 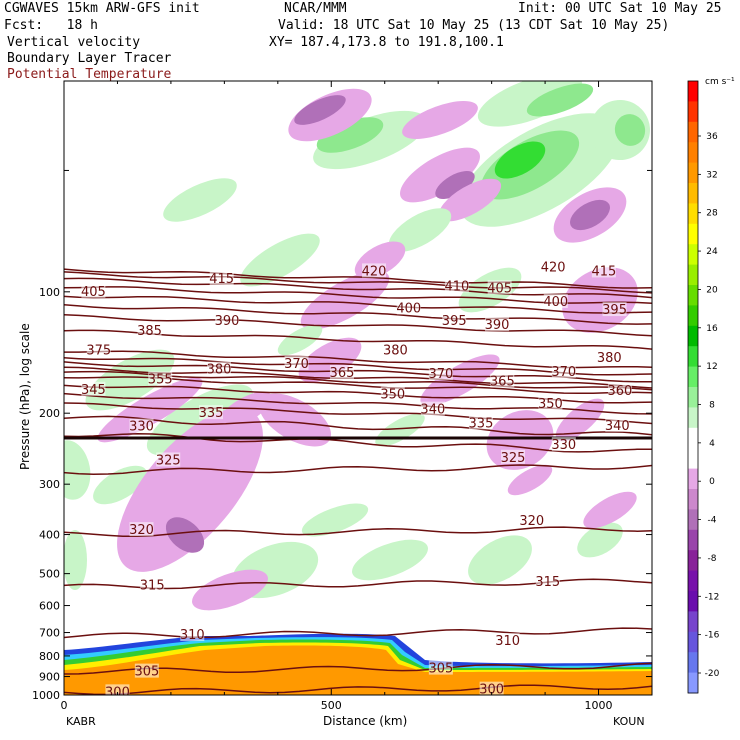 What do you see at coordinates (712, 597) in the screenshot?
I see `colorbar-label: -12` at bounding box center [712, 597].